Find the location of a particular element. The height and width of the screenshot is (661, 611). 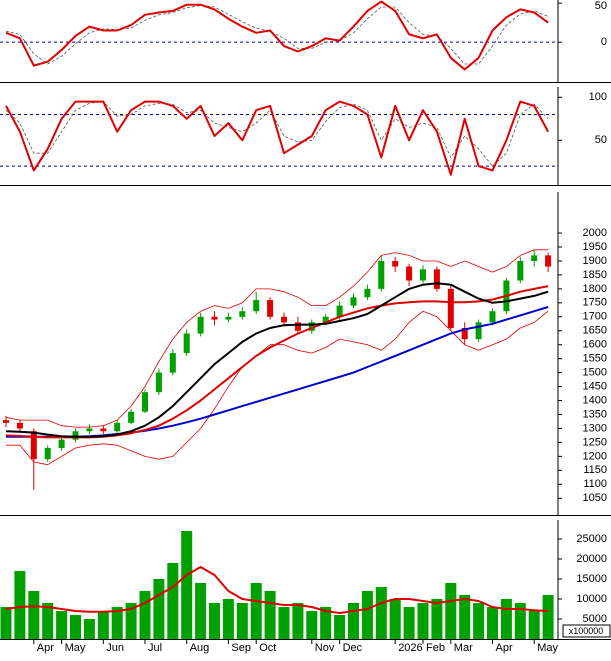

x-tick-label: 2026 is located at coordinates (410, 648).